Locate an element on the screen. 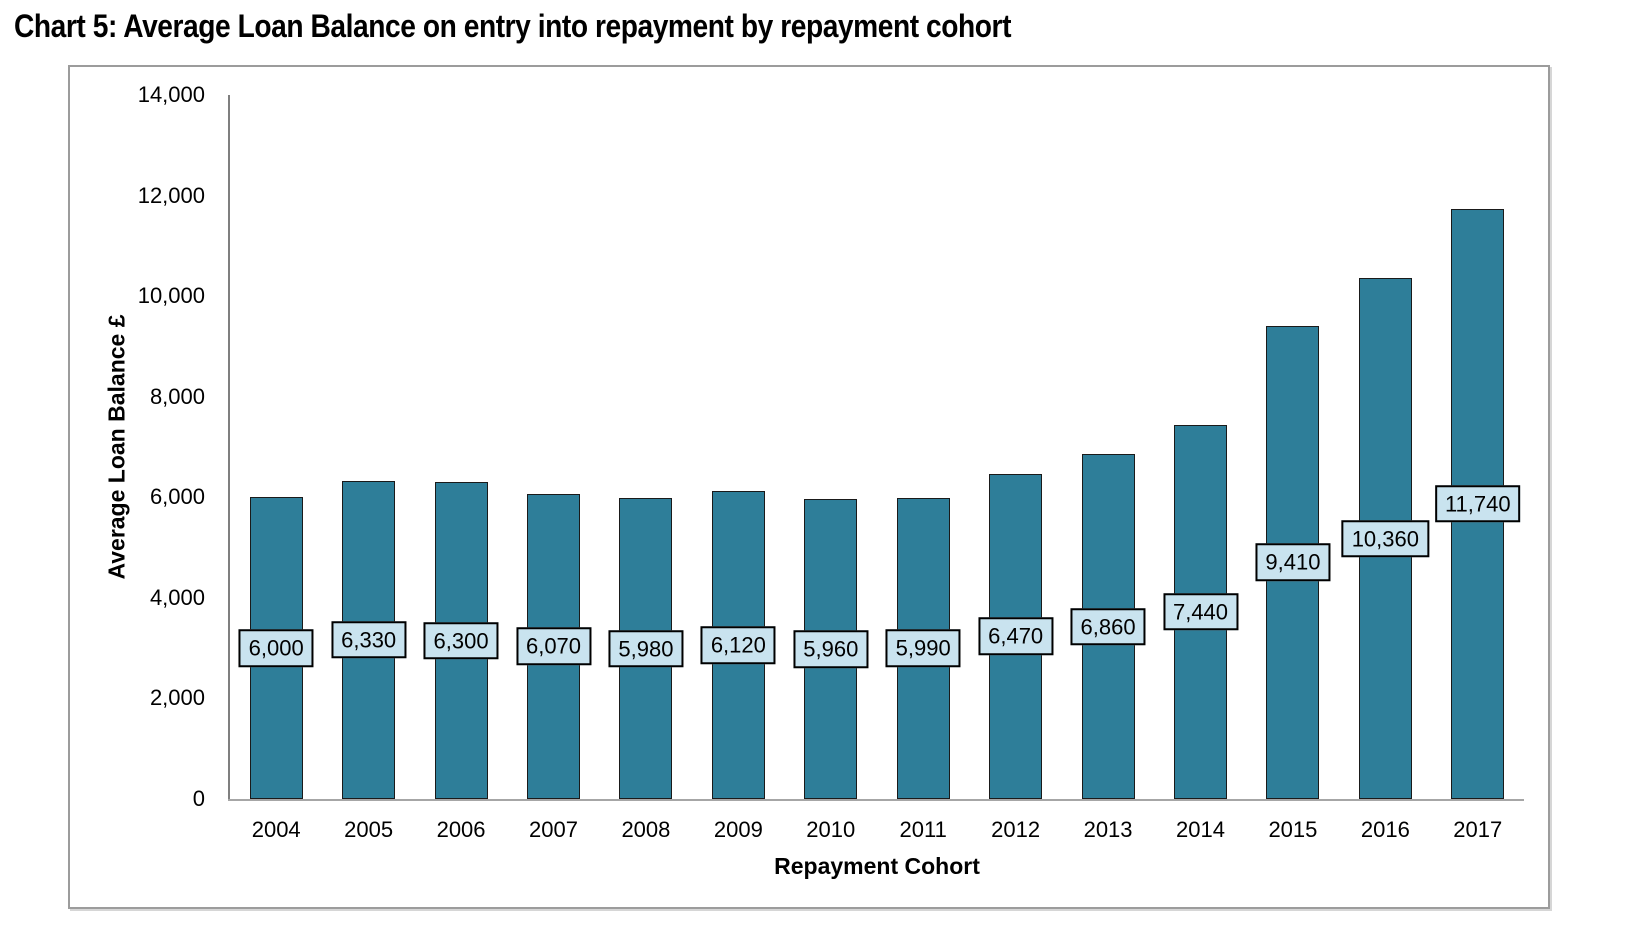 The image size is (1642, 950). x-tick-2011: 2011 is located at coordinates (923, 829).